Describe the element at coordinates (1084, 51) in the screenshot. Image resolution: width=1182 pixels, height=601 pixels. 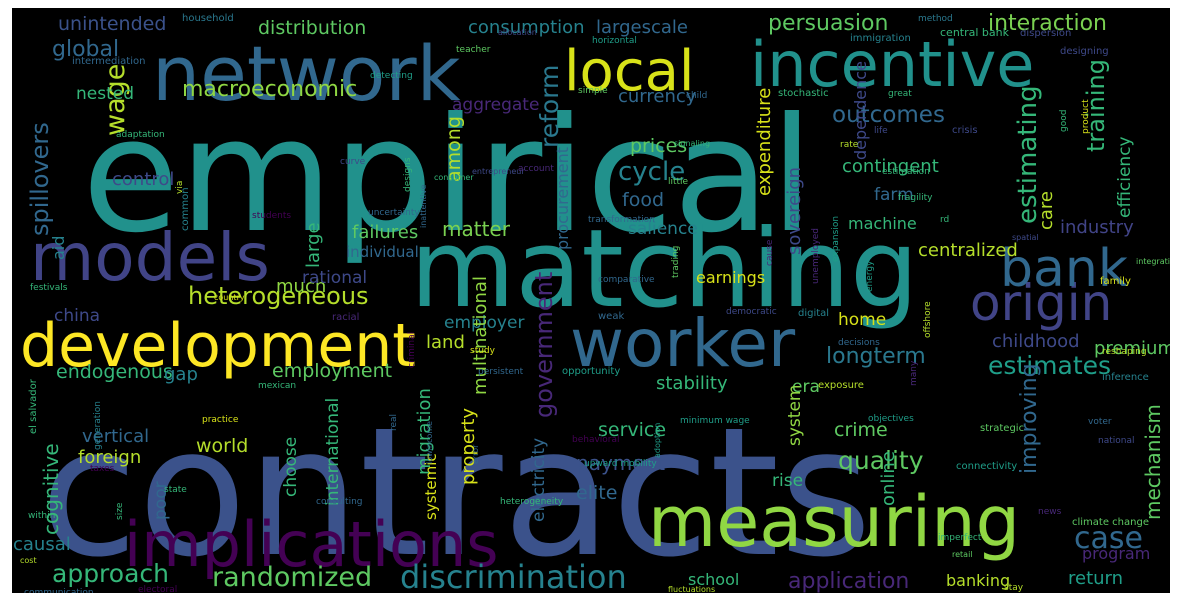
I see `word-designing: designing` at that location.